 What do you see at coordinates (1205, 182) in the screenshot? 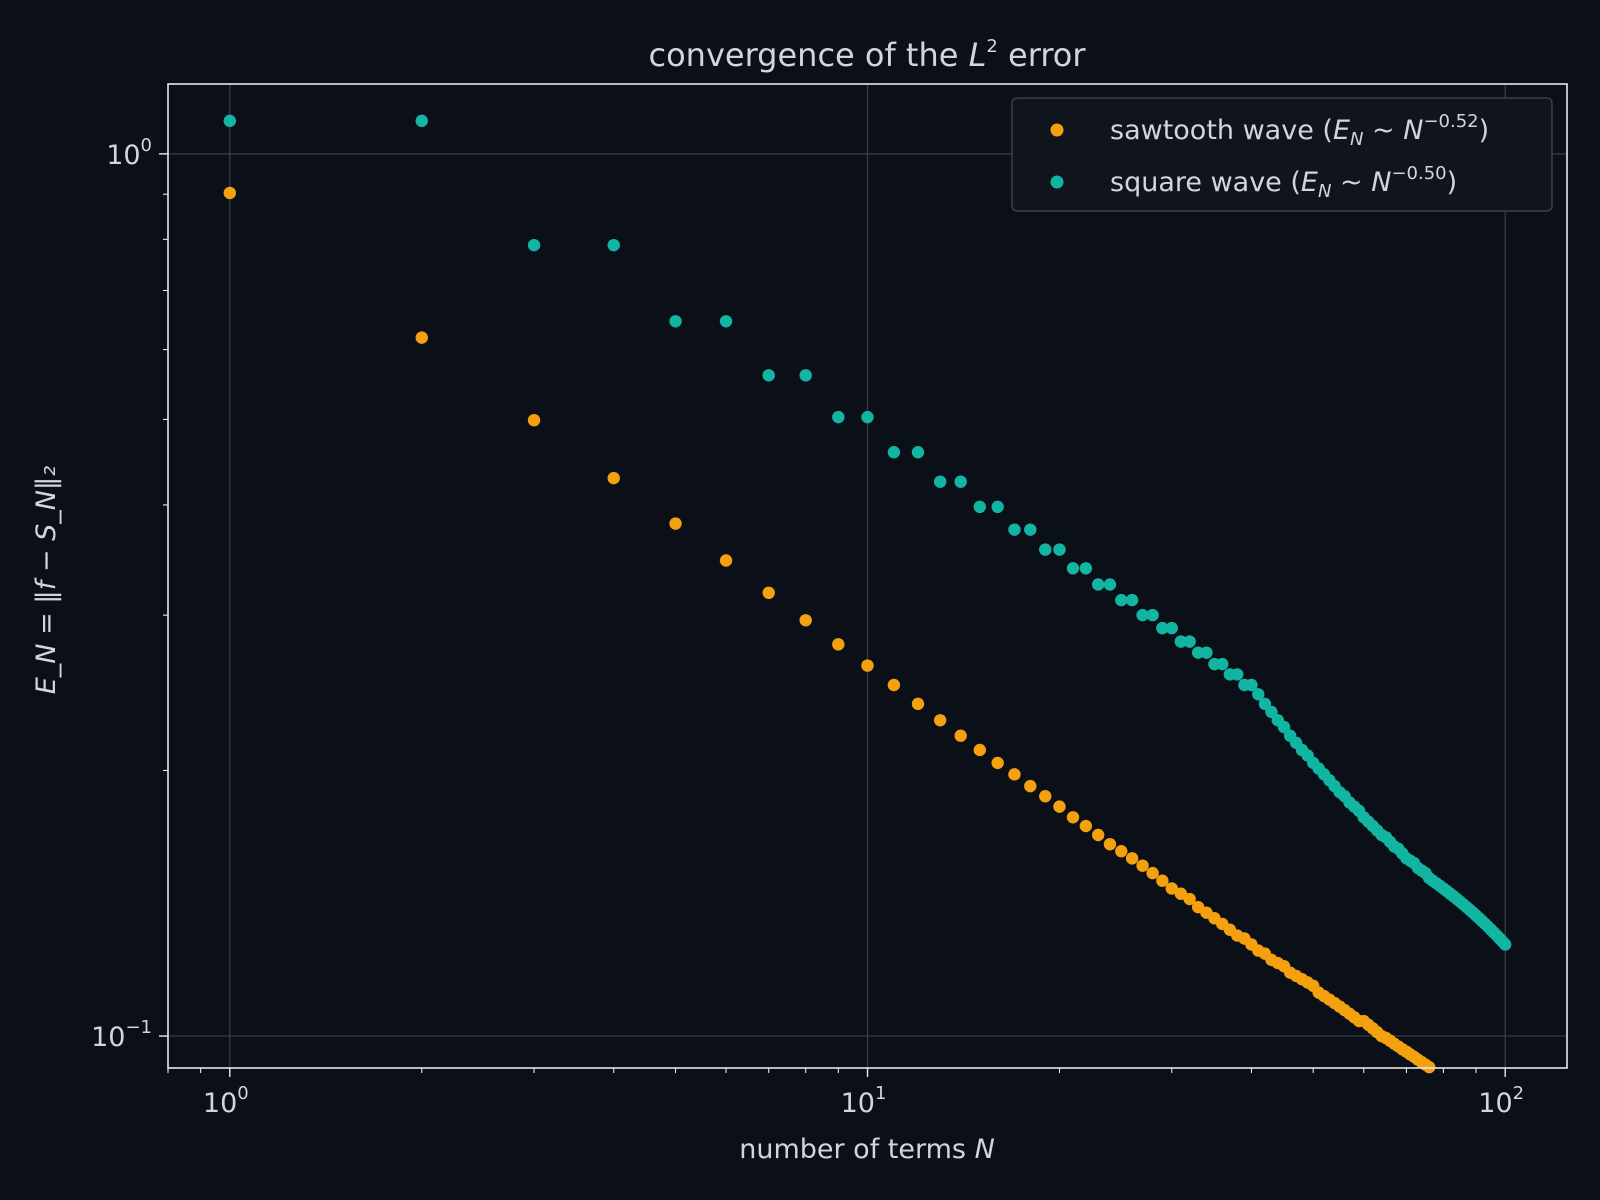
I see `legend-square-prefix: square wave (` at bounding box center [1205, 182].